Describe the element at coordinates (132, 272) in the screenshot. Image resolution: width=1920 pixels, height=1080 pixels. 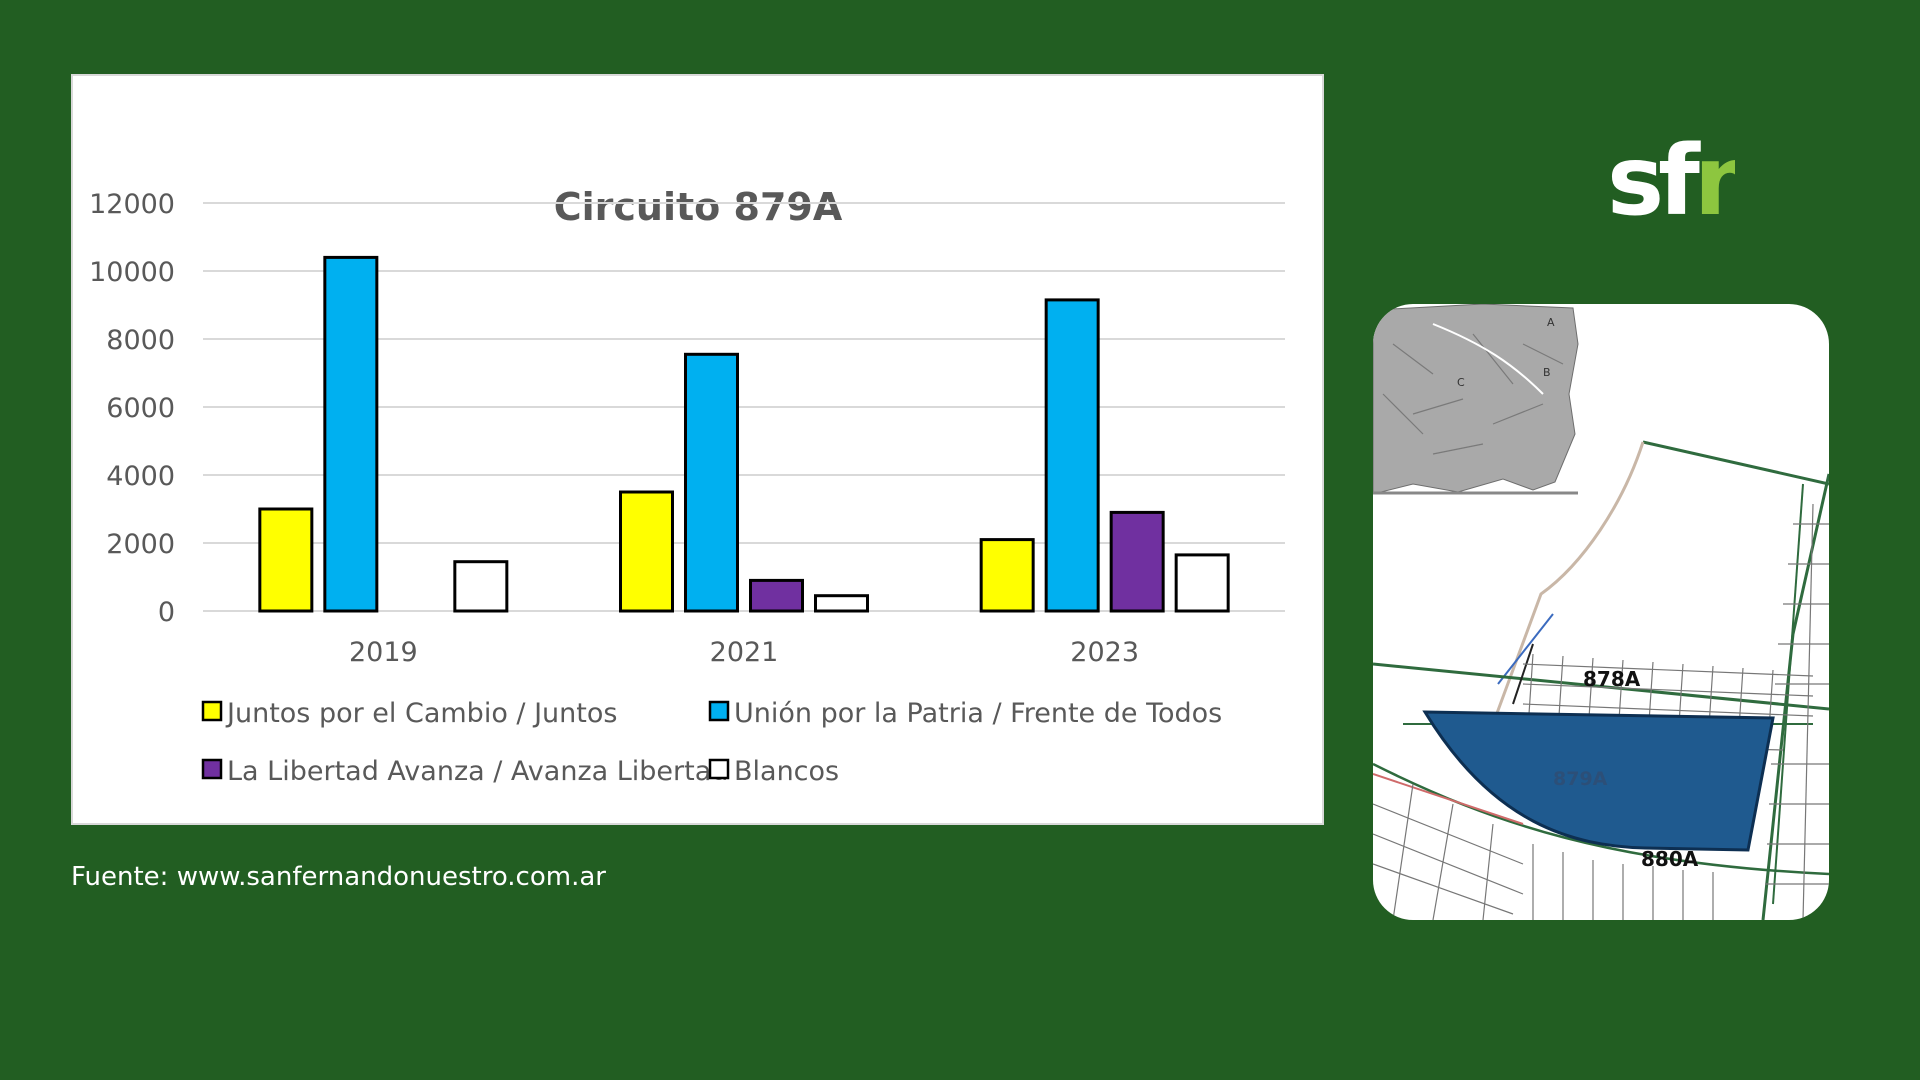
I see `y-tick-label: 10000` at that location.